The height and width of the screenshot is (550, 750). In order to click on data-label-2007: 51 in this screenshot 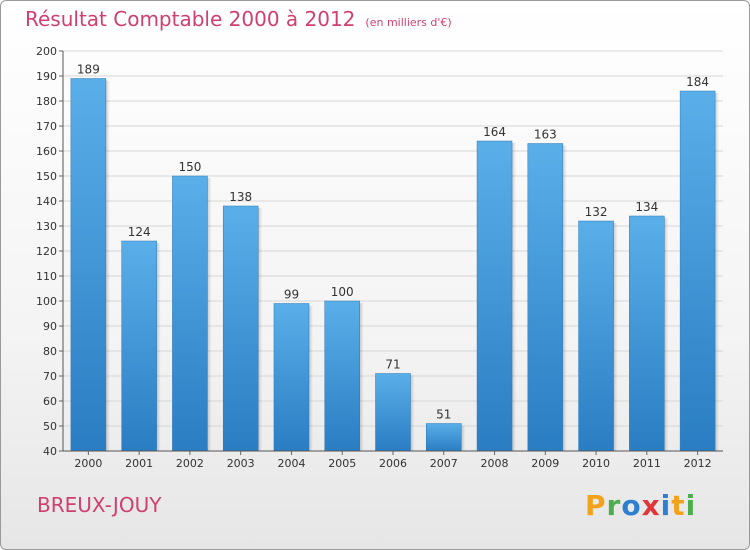, I will do `click(443, 415)`.